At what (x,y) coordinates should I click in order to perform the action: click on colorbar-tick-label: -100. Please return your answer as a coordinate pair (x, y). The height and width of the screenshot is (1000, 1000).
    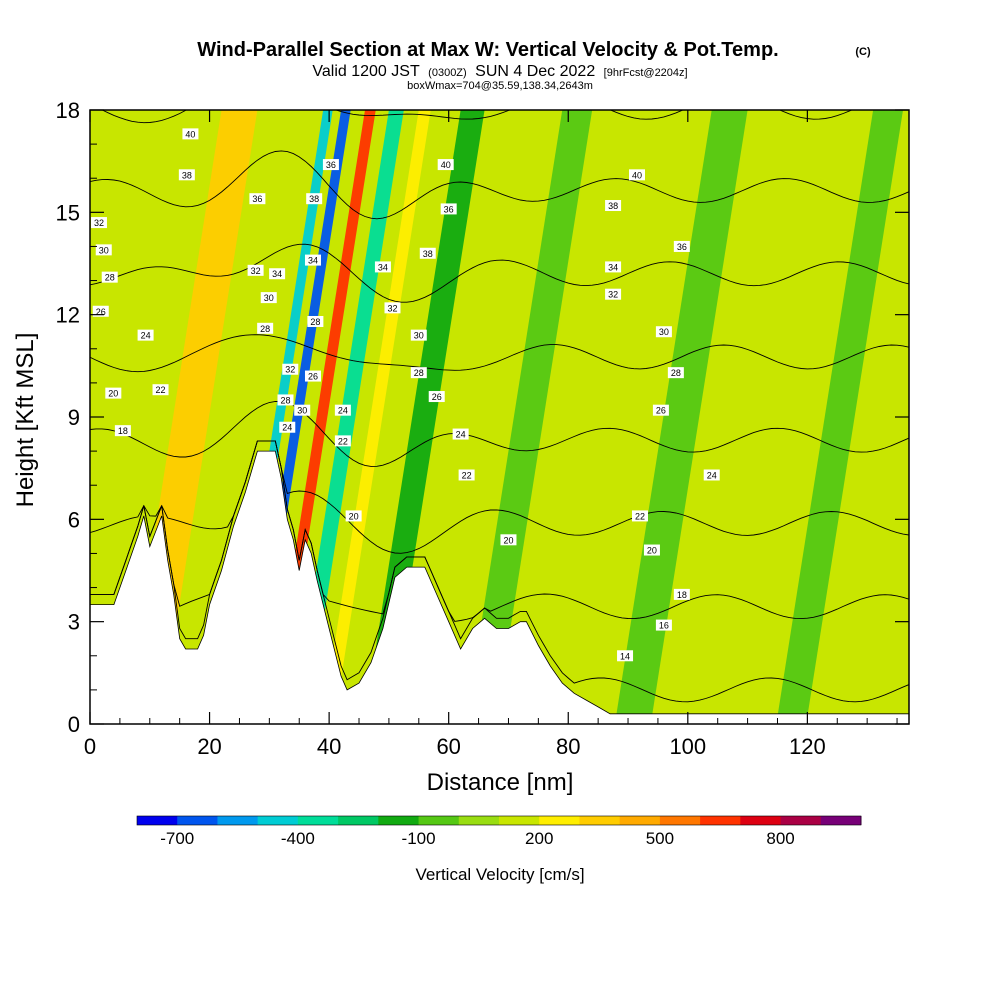
    Looking at the image, I should click on (419, 838).